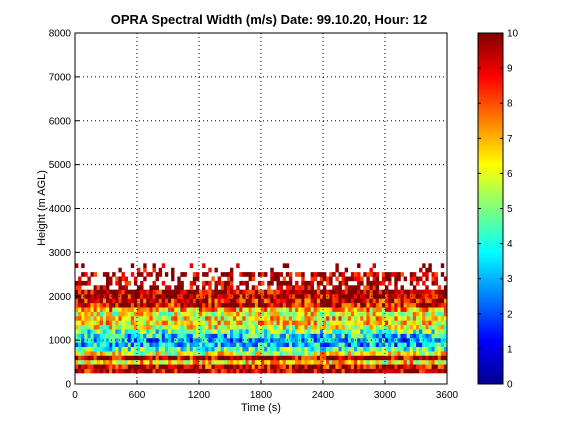 This screenshot has height=432, width=576. Describe the element at coordinates (510, 69) in the screenshot. I see `colorbar-tick-label: 9` at that location.